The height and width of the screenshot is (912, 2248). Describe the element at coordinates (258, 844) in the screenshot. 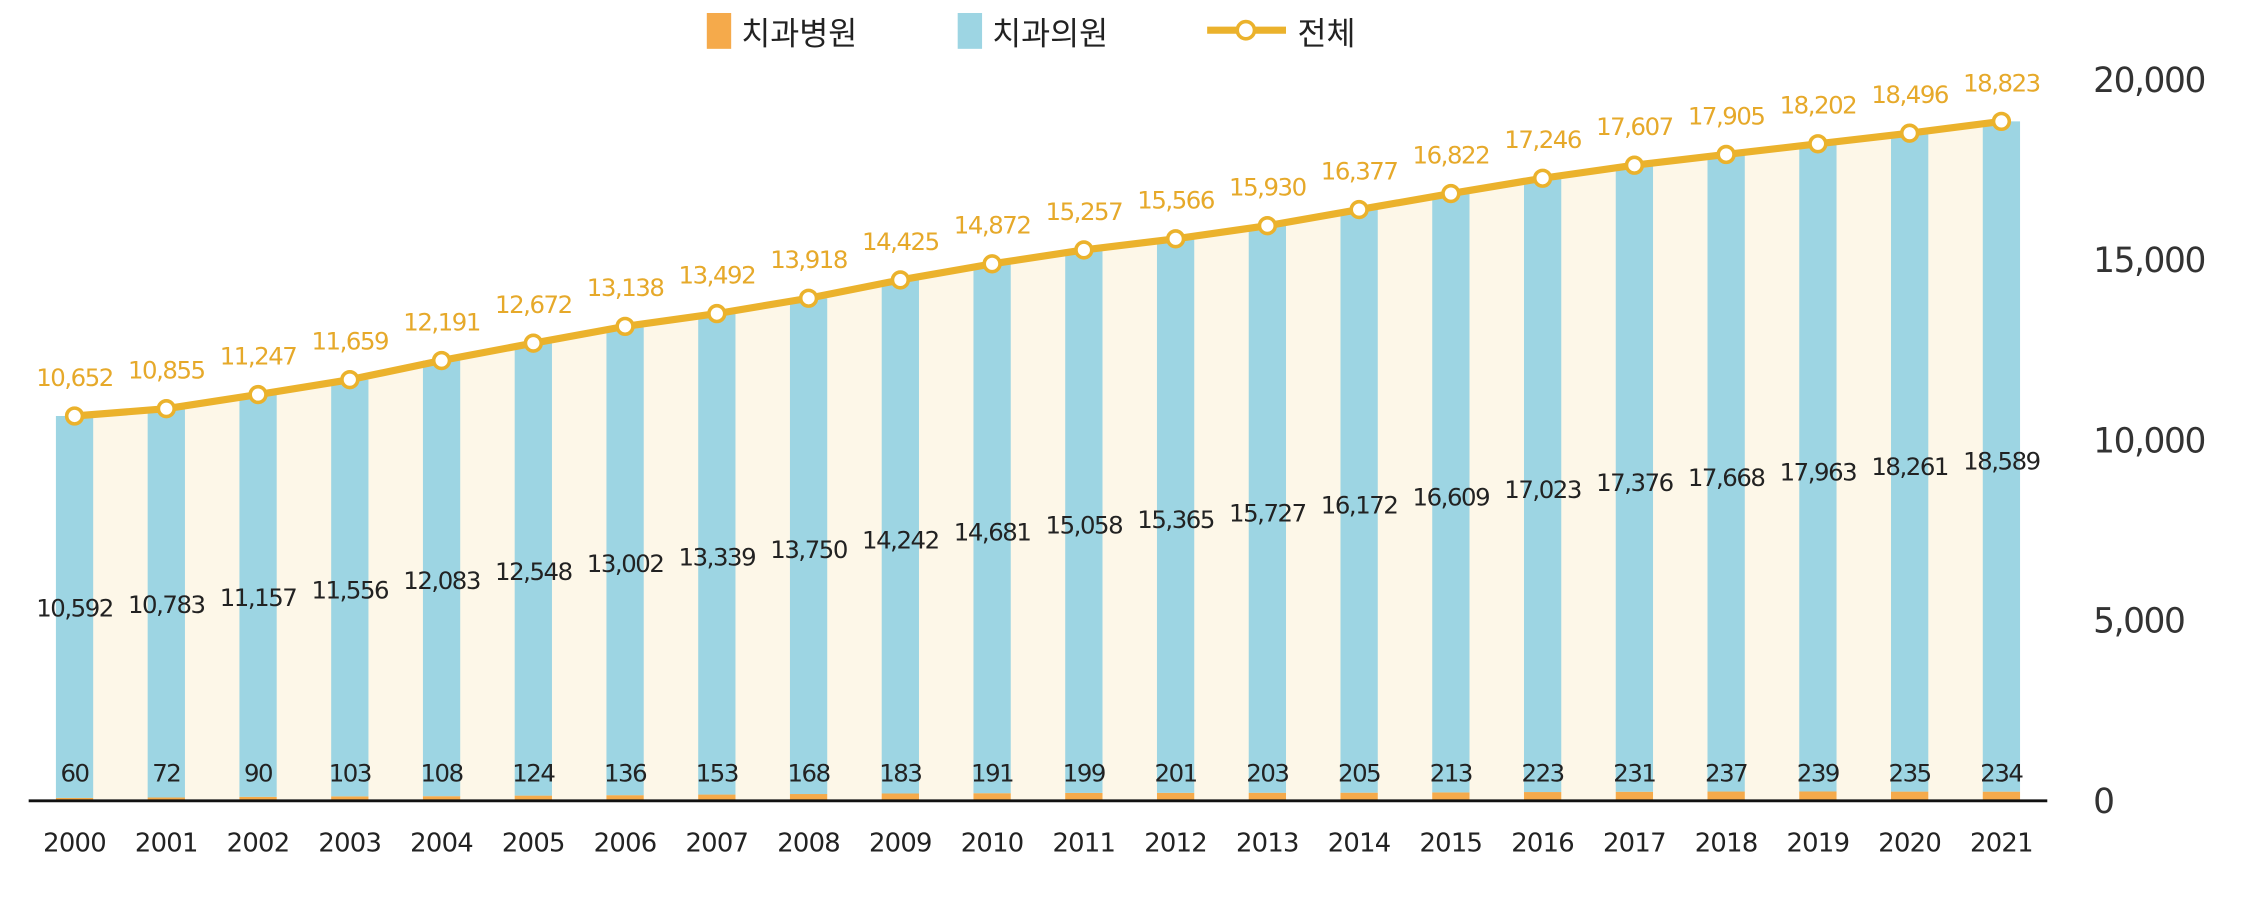

I see `x-tick-2002: 2002` at that location.